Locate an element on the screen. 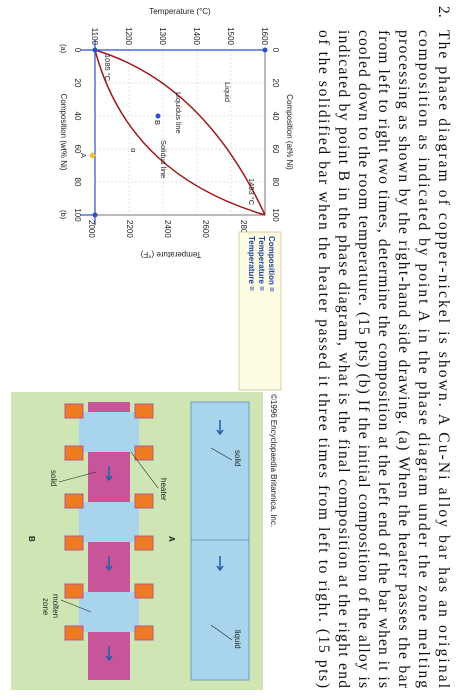 The height and width of the screenshot is (700, 461). right-tick-label: 2000 is located at coordinates (91, 229).